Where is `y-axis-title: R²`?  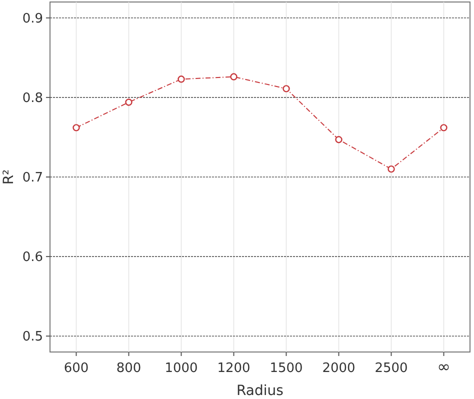 y-axis-title: R² is located at coordinates (9, 177).